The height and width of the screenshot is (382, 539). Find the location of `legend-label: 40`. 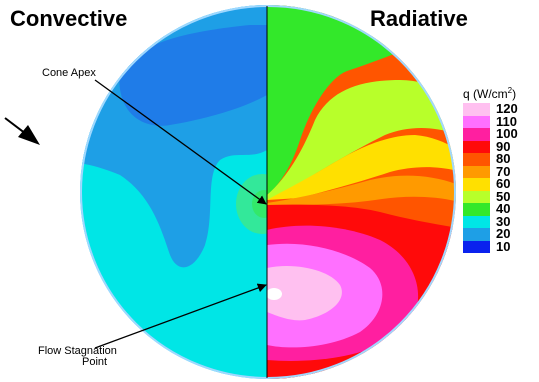

legend-label: 40 is located at coordinates (503, 208).